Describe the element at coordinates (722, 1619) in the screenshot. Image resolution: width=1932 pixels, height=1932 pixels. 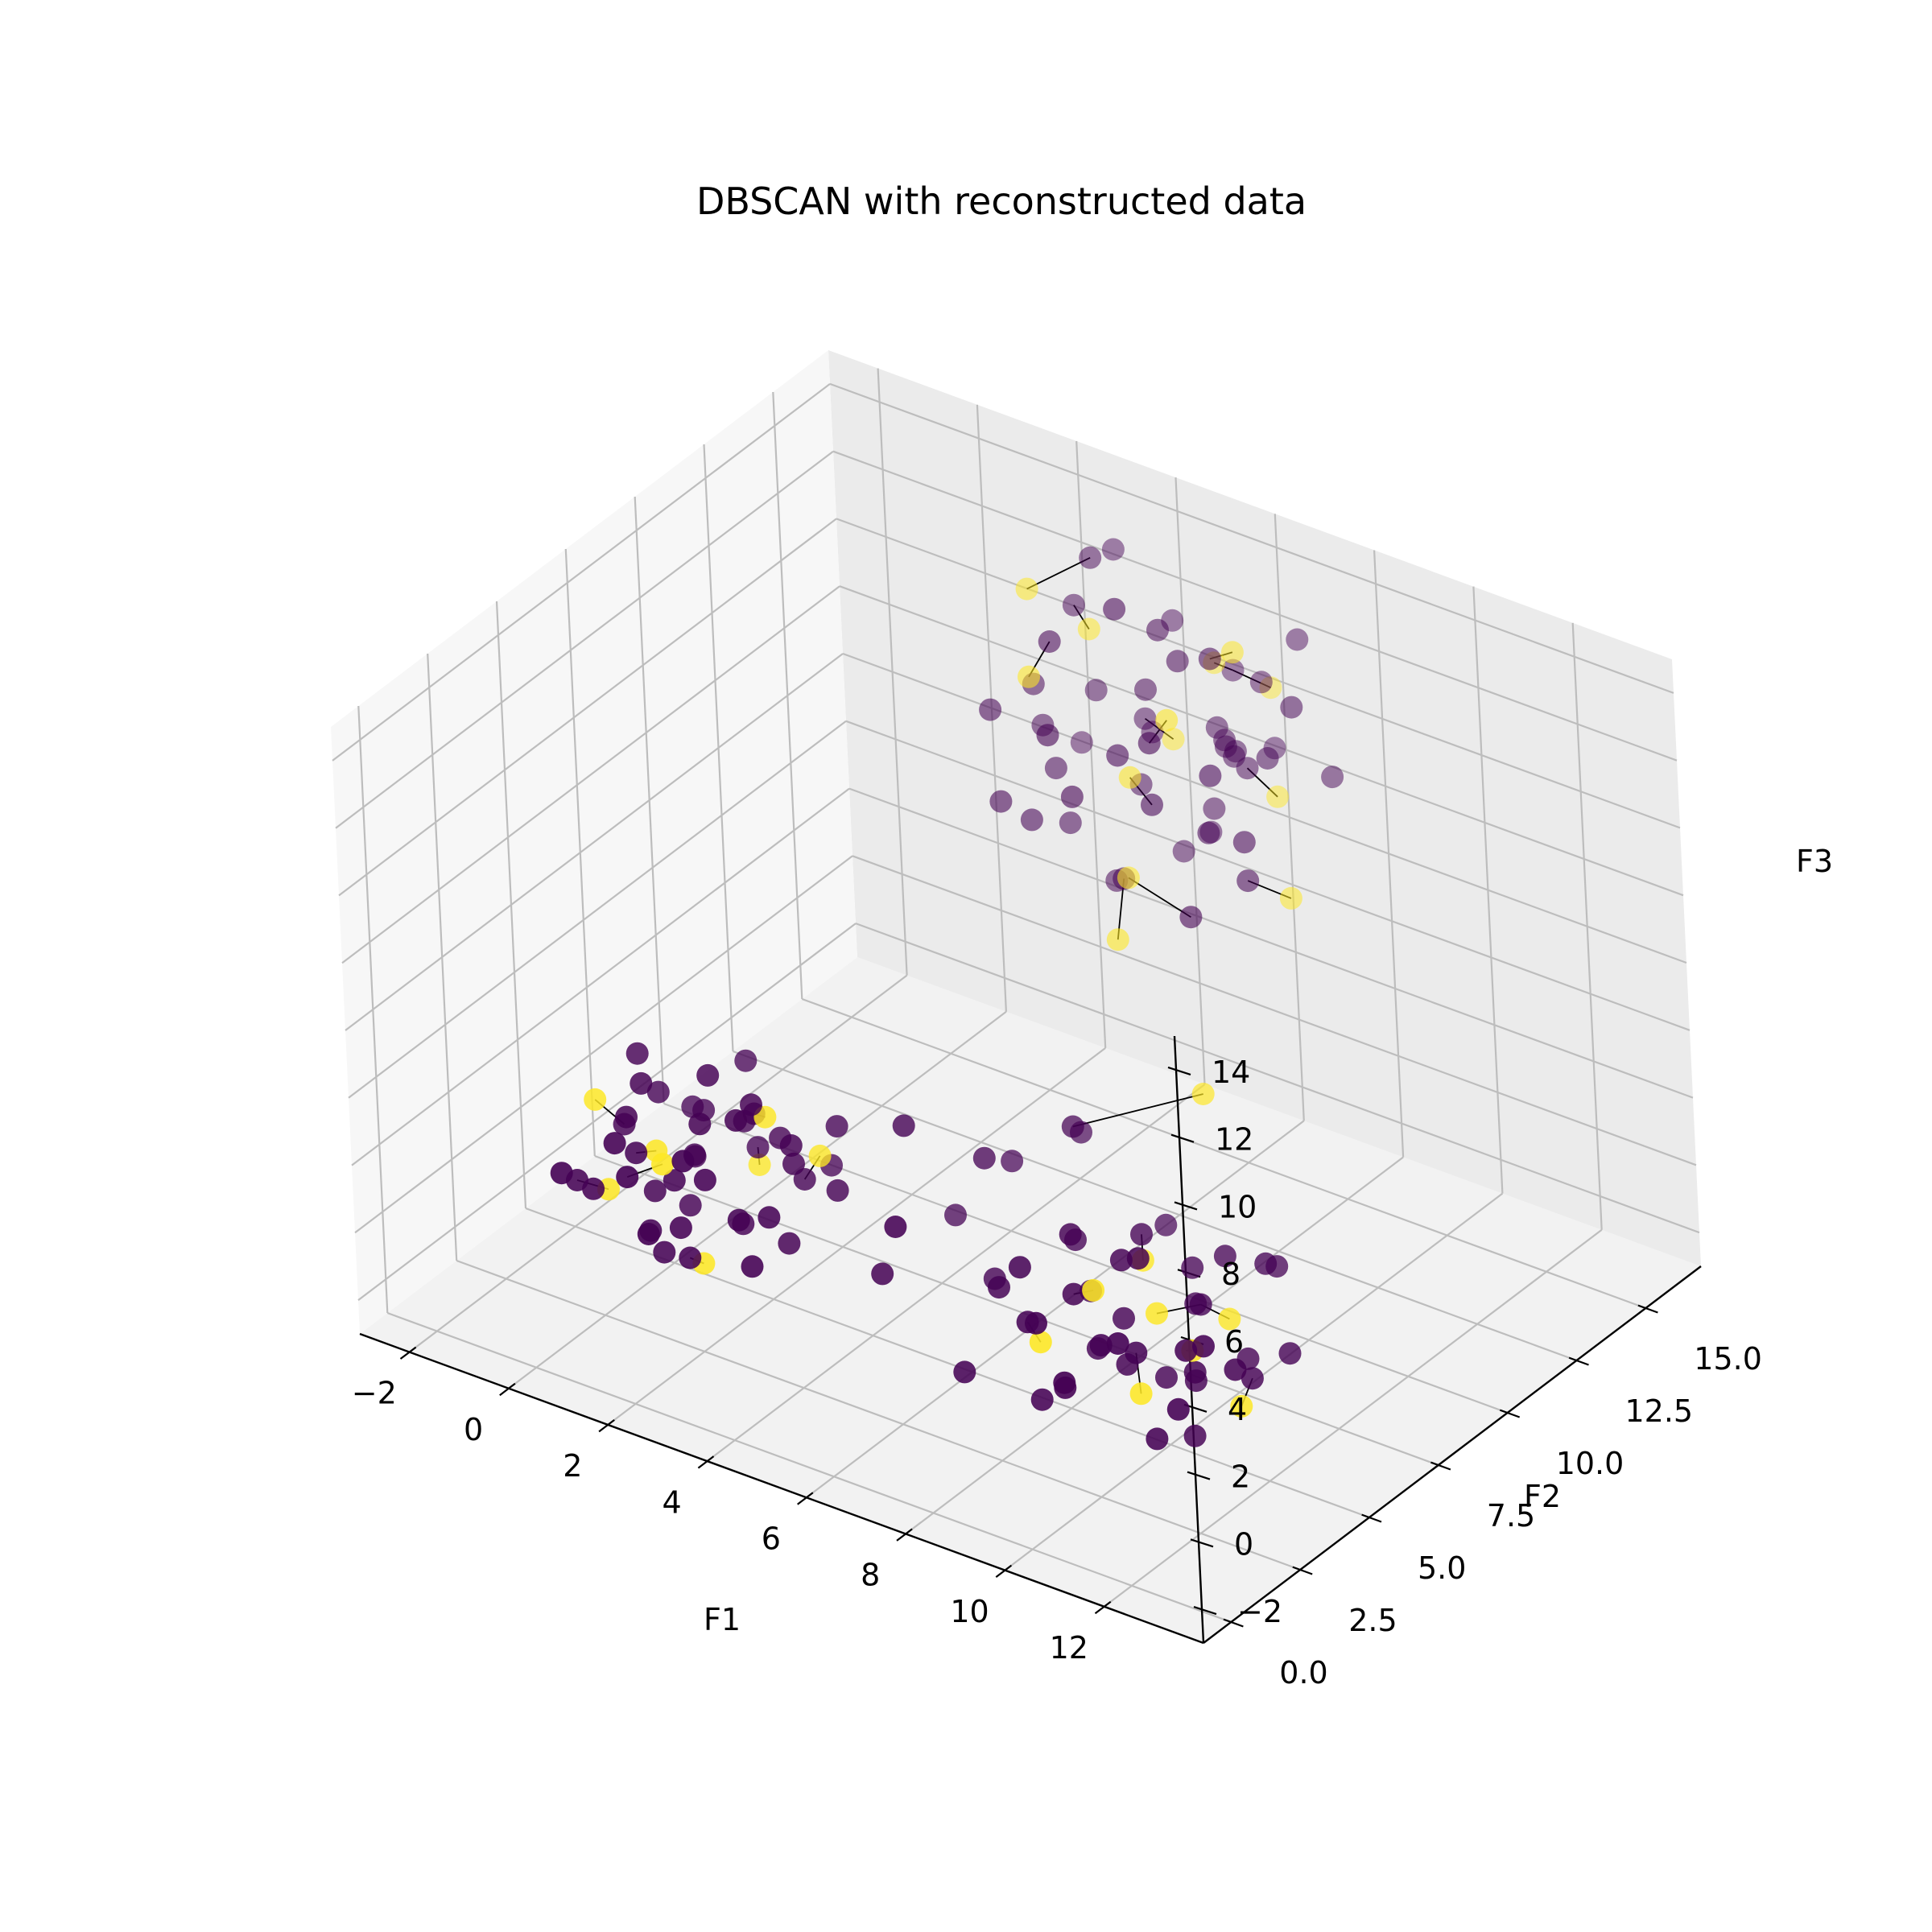
I see `x-axis-label: F1` at that location.